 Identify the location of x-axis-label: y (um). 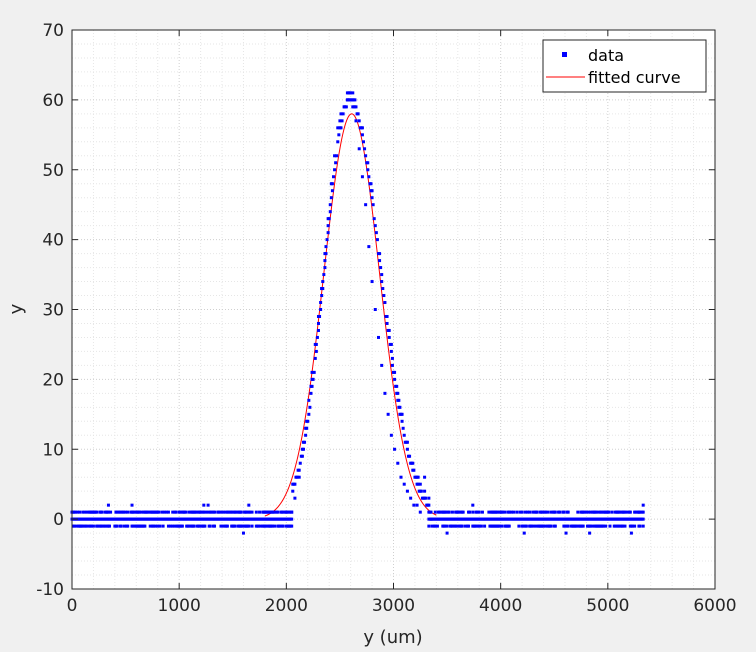
(392, 637).